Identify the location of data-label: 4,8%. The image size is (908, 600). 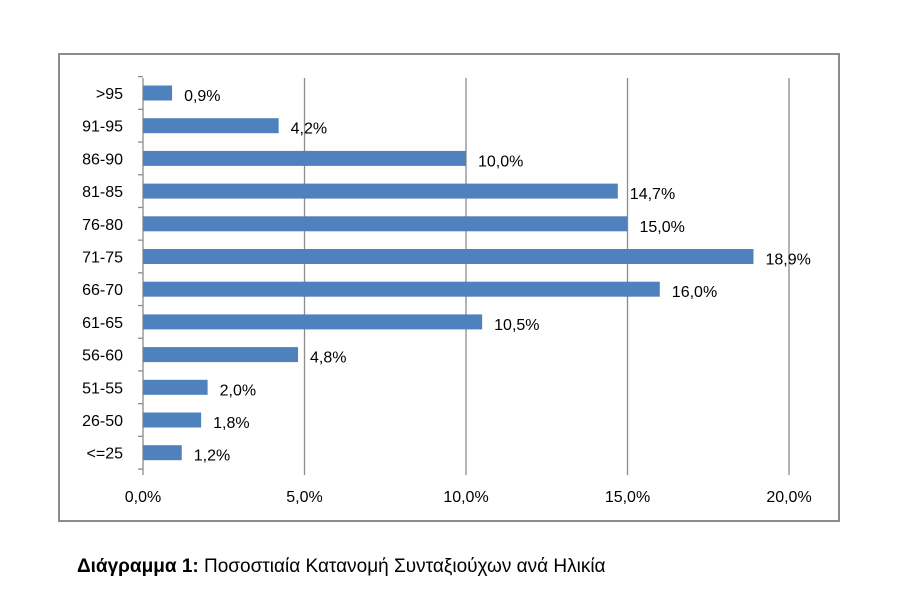
(328, 358).